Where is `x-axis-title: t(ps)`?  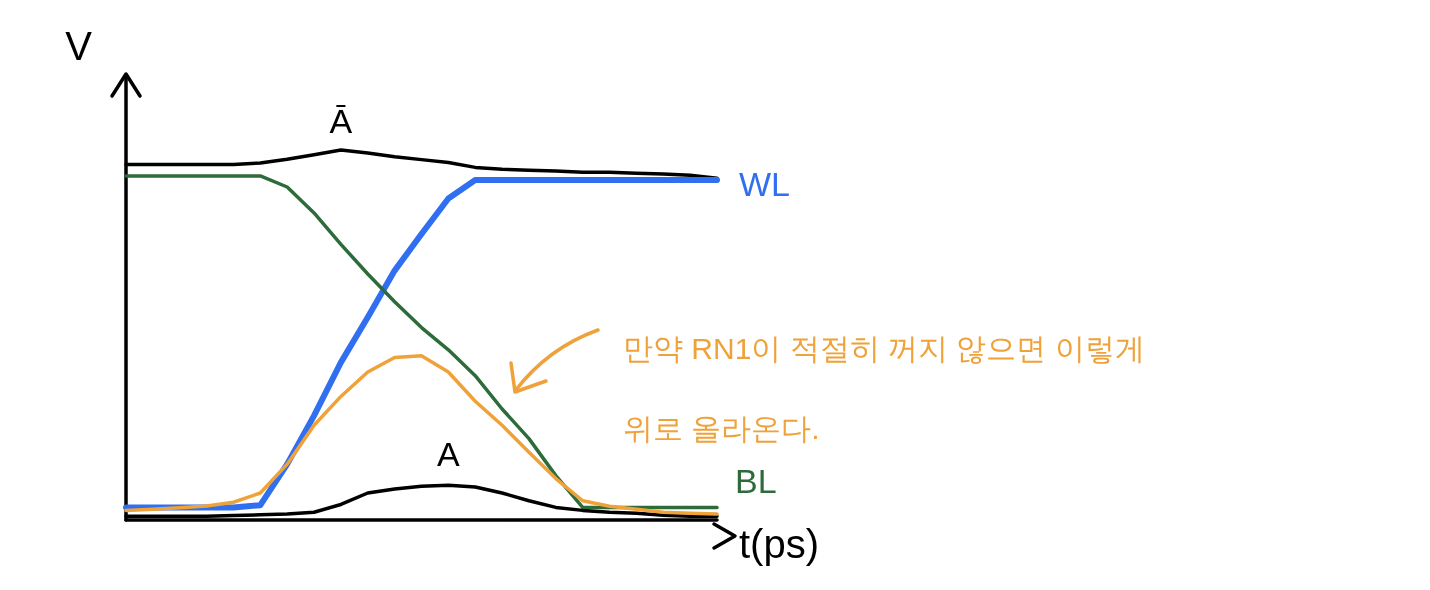 x-axis-title: t(ps) is located at coordinates (779, 544).